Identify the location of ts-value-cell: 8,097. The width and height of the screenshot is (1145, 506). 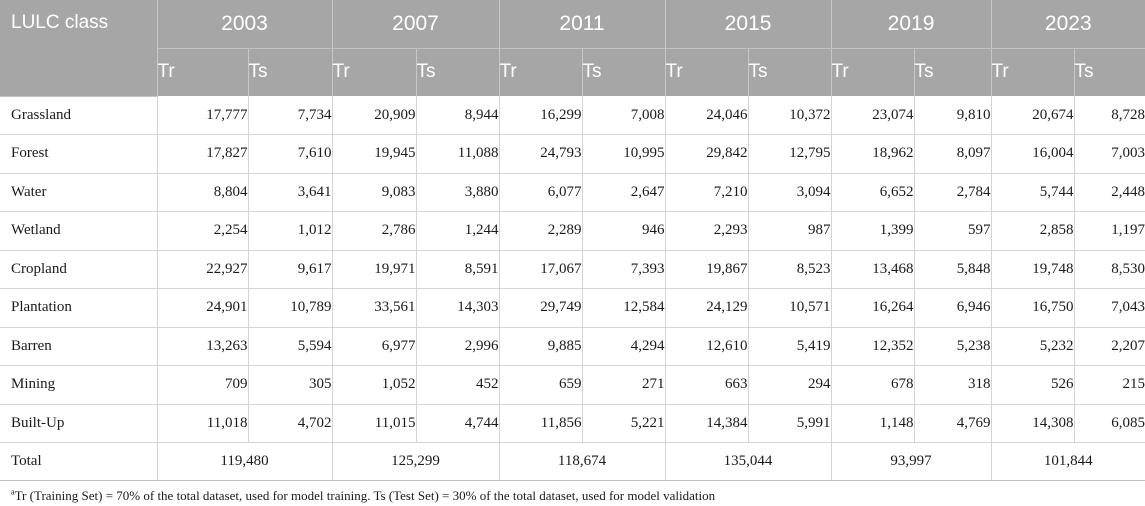
(953, 154).